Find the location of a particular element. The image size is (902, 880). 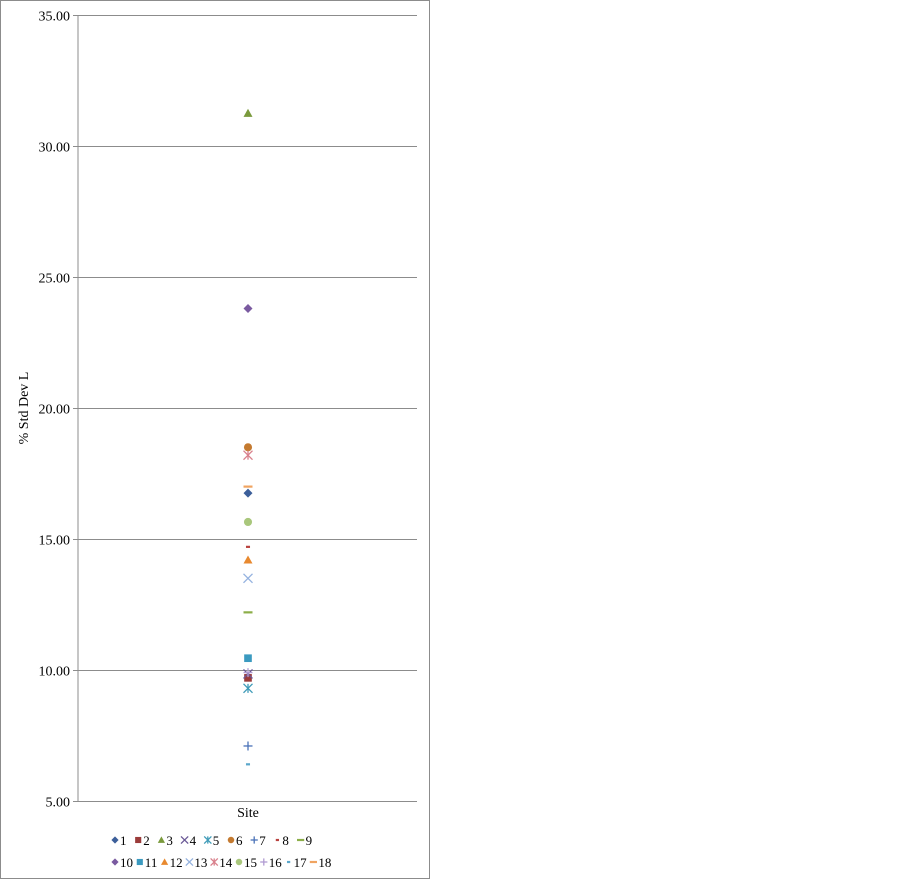

legend-item-10: 10 is located at coordinates (122, 862).